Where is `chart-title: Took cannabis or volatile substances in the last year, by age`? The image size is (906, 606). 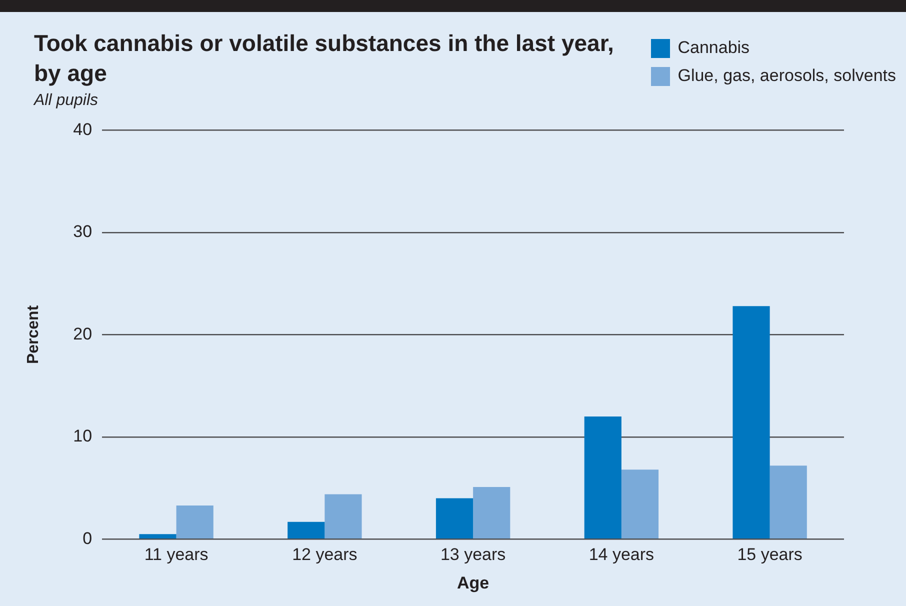 chart-title: Took cannabis or volatile substances in the last year, by age is located at coordinates (324, 58).